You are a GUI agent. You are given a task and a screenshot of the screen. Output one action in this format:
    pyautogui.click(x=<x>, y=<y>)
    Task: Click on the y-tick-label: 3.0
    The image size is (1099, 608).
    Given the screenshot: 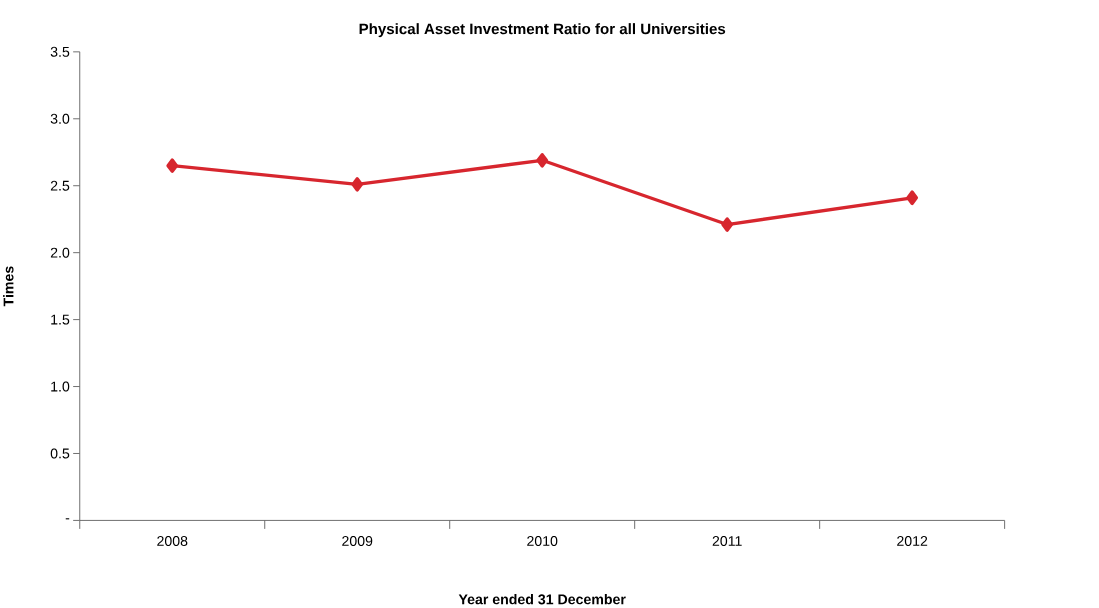 What is the action you would take?
    pyautogui.click(x=60, y=119)
    